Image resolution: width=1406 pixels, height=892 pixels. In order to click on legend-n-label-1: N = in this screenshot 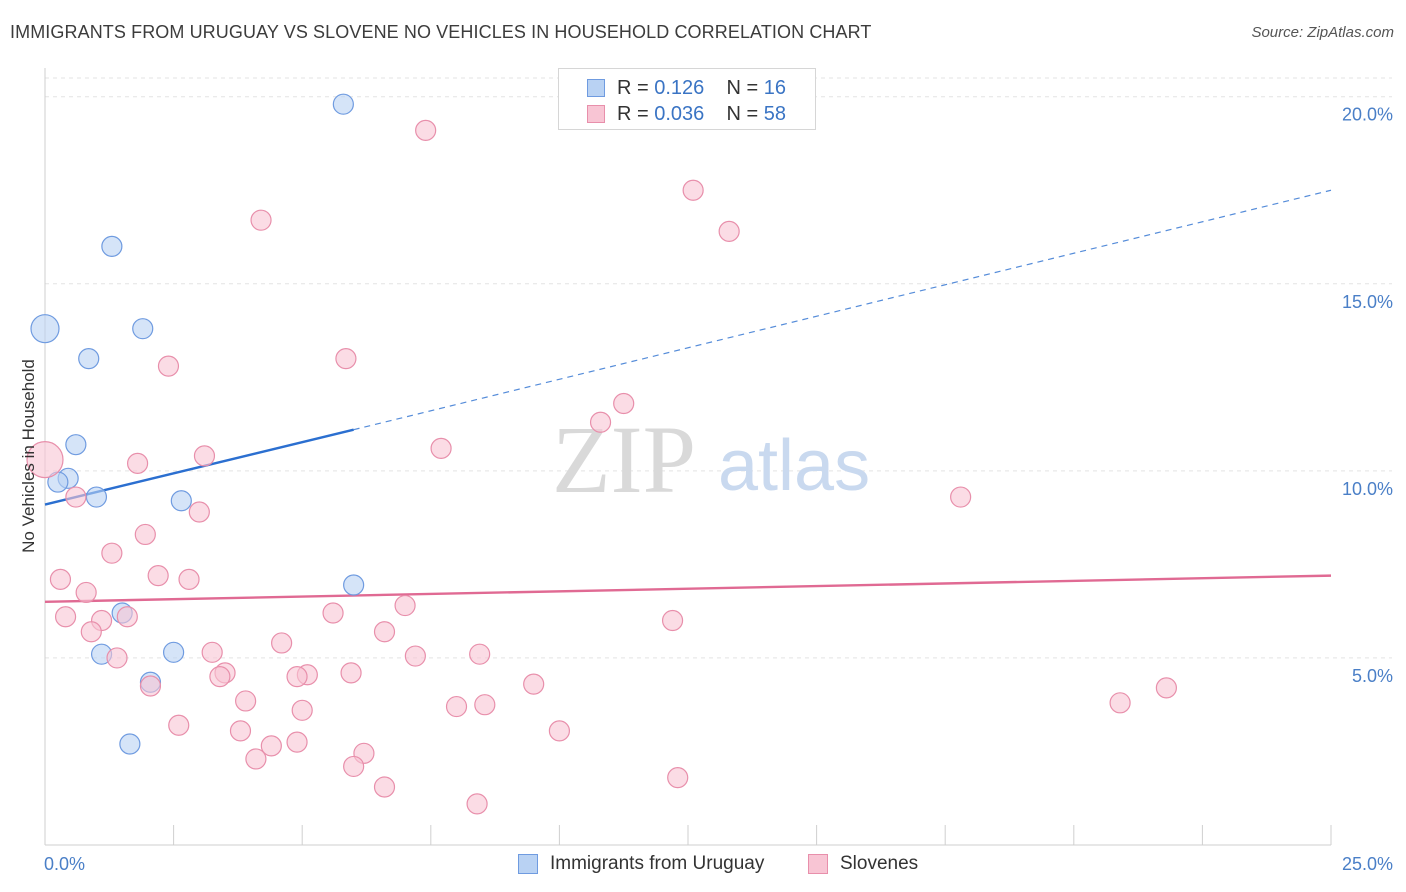, I will do `click(745, 88)`.